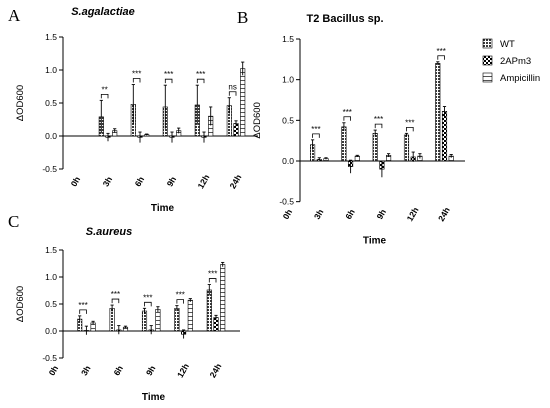  What do you see at coordinates (232, 87) in the screenshot?
I see `significance-label: ns` at bounding box center [232, 87].